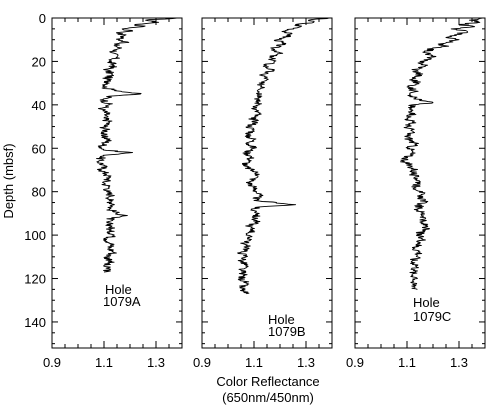  Describe the element at coordinates (39, 105) in the screenshot. I see `y-tick-label: 40` at that location.